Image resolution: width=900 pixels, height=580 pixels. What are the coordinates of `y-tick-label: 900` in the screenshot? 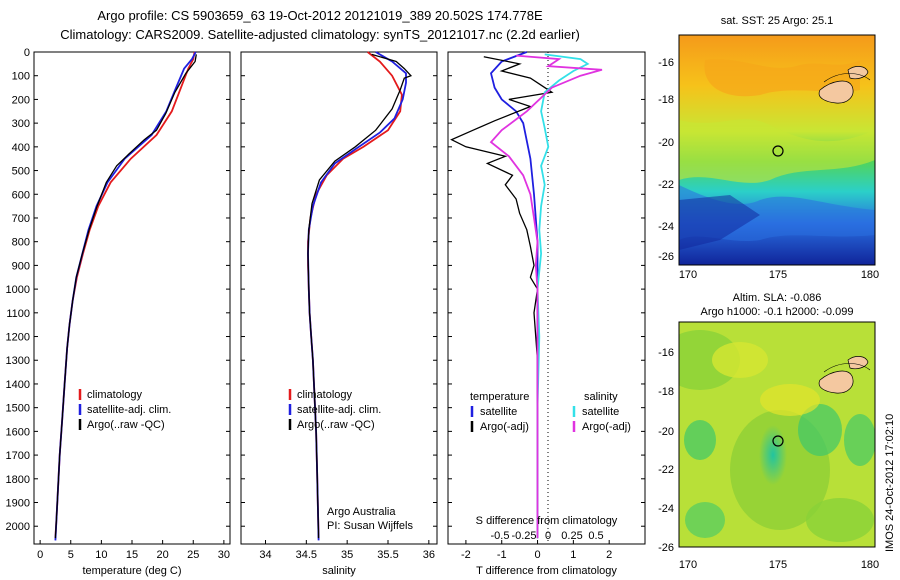 It's located at (21, 266).